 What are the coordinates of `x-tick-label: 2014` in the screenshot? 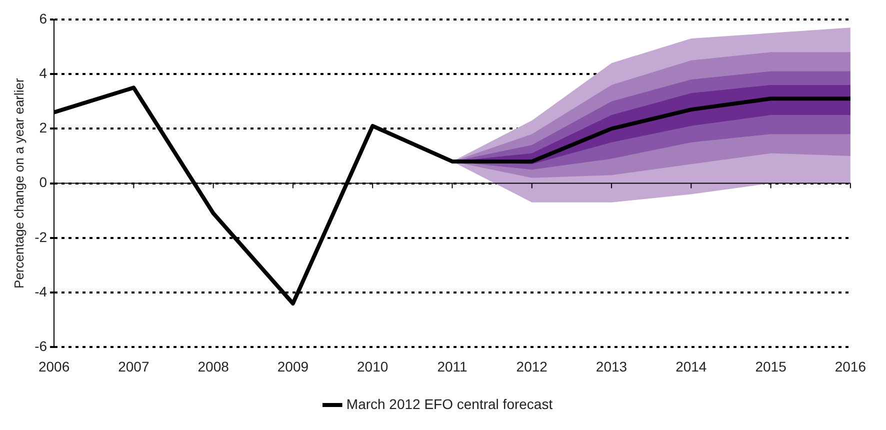 It's located at (691, 366).